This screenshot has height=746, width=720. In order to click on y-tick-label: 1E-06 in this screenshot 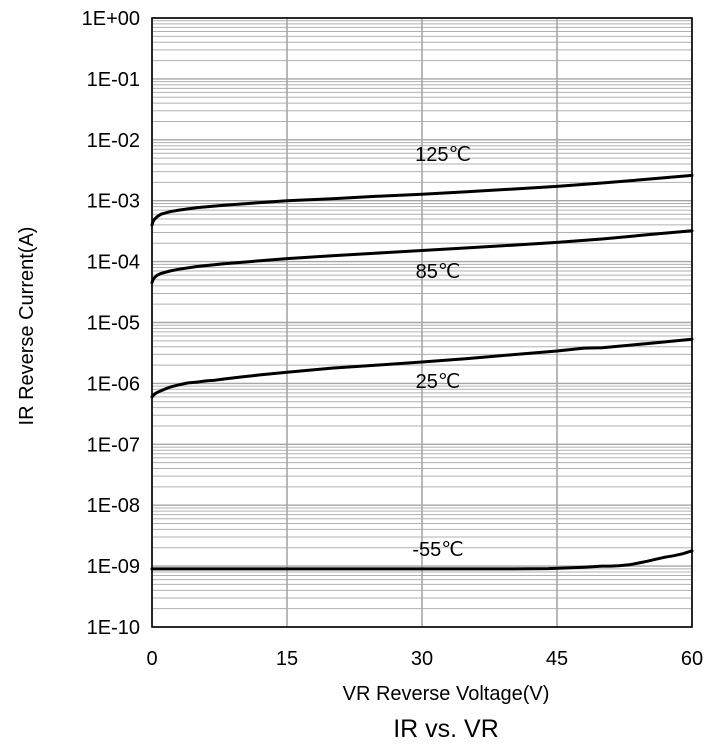, I will do `click(113, 384)`.